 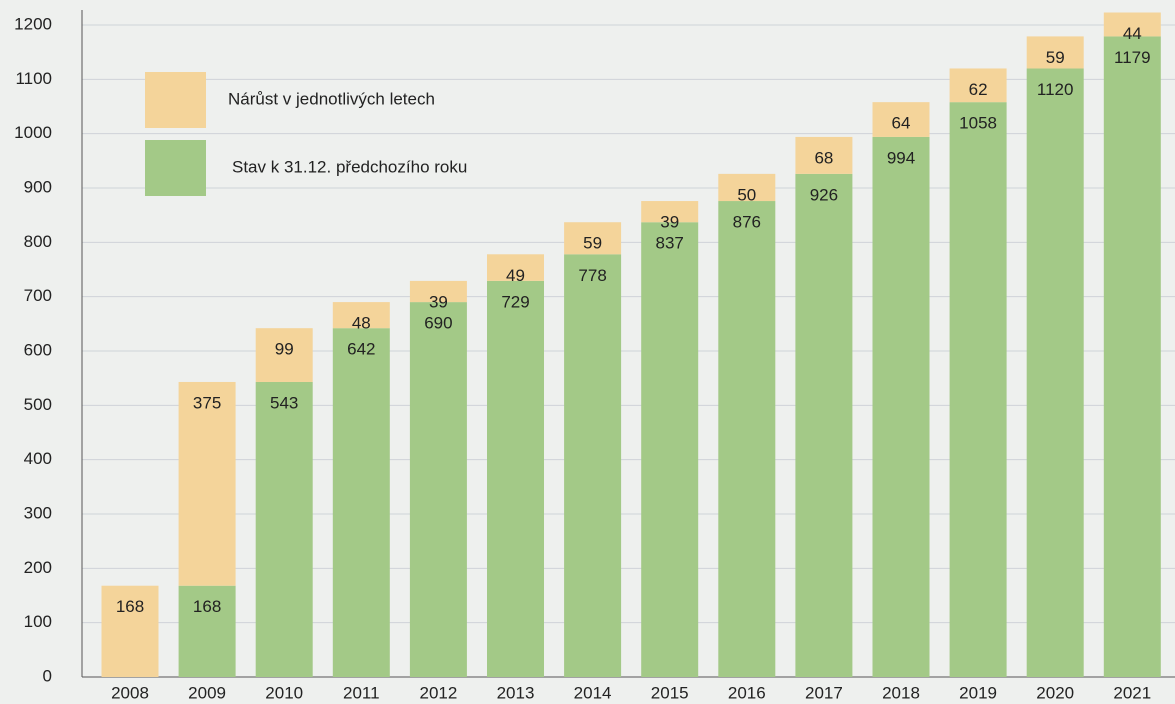 I want to click on value-label: 690, so click(x=438, y=323).